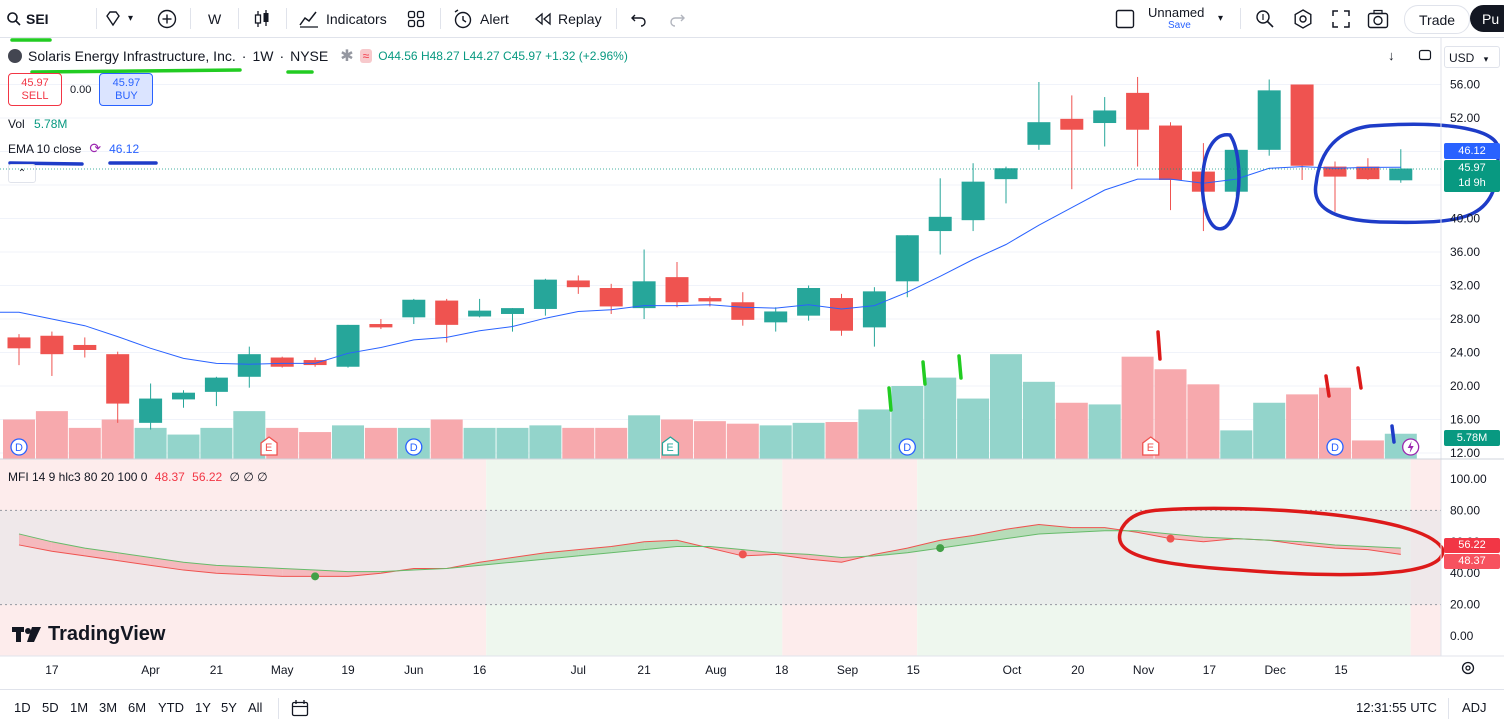 The image size is (1504, 727). What do you see at coordinates (107, 634) in the screenshot?
I see `tradingview-wordmark: TradingView` at bounding box center [107, 634].